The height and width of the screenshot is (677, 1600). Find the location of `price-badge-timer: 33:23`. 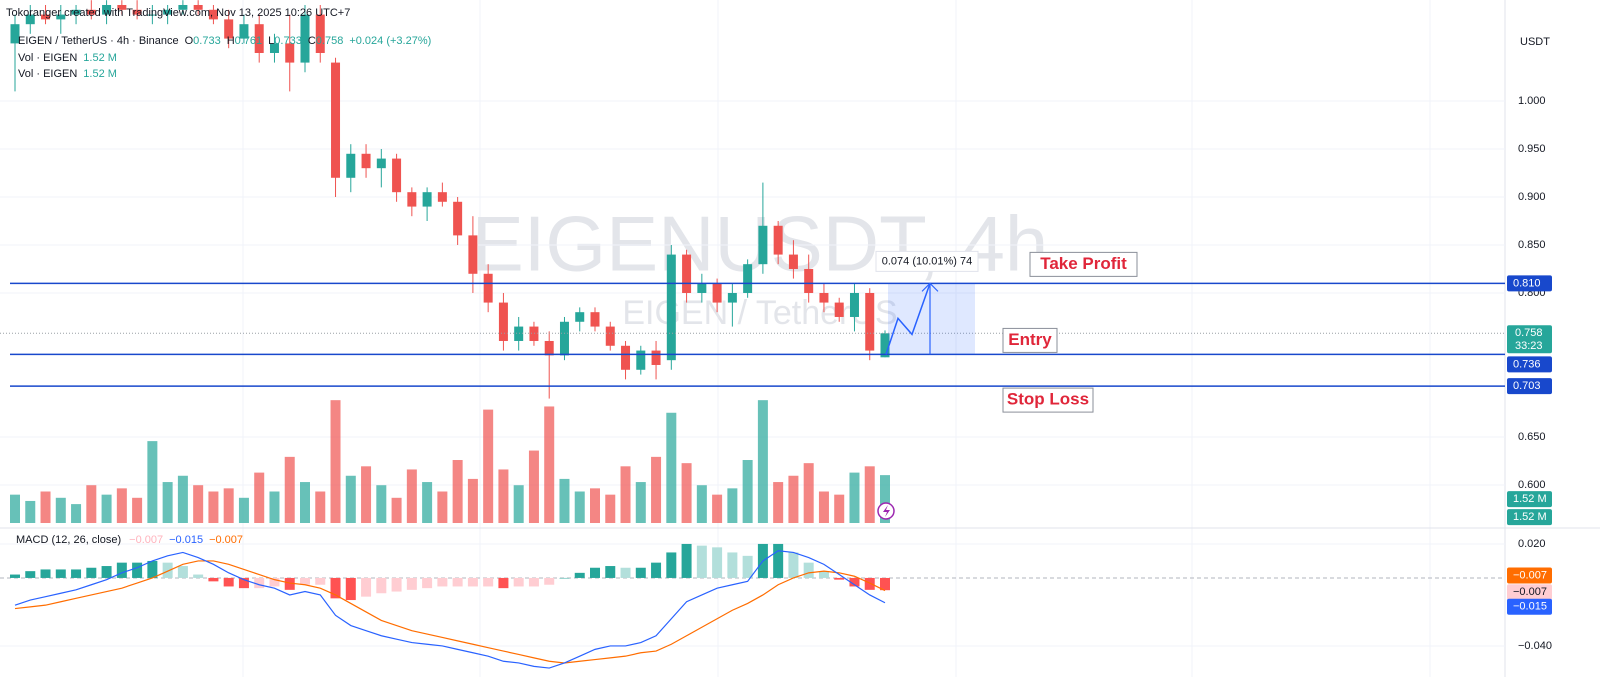

price-badge-timer: 33:23 is located at coordinates (1529, 346).